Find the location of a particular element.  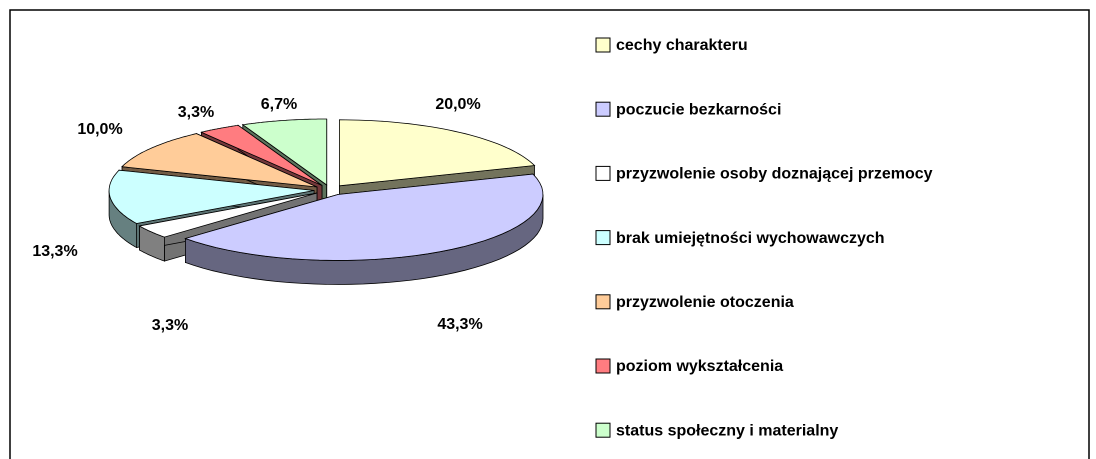

data-label: 20,0% is located at coordinates (457, 104).